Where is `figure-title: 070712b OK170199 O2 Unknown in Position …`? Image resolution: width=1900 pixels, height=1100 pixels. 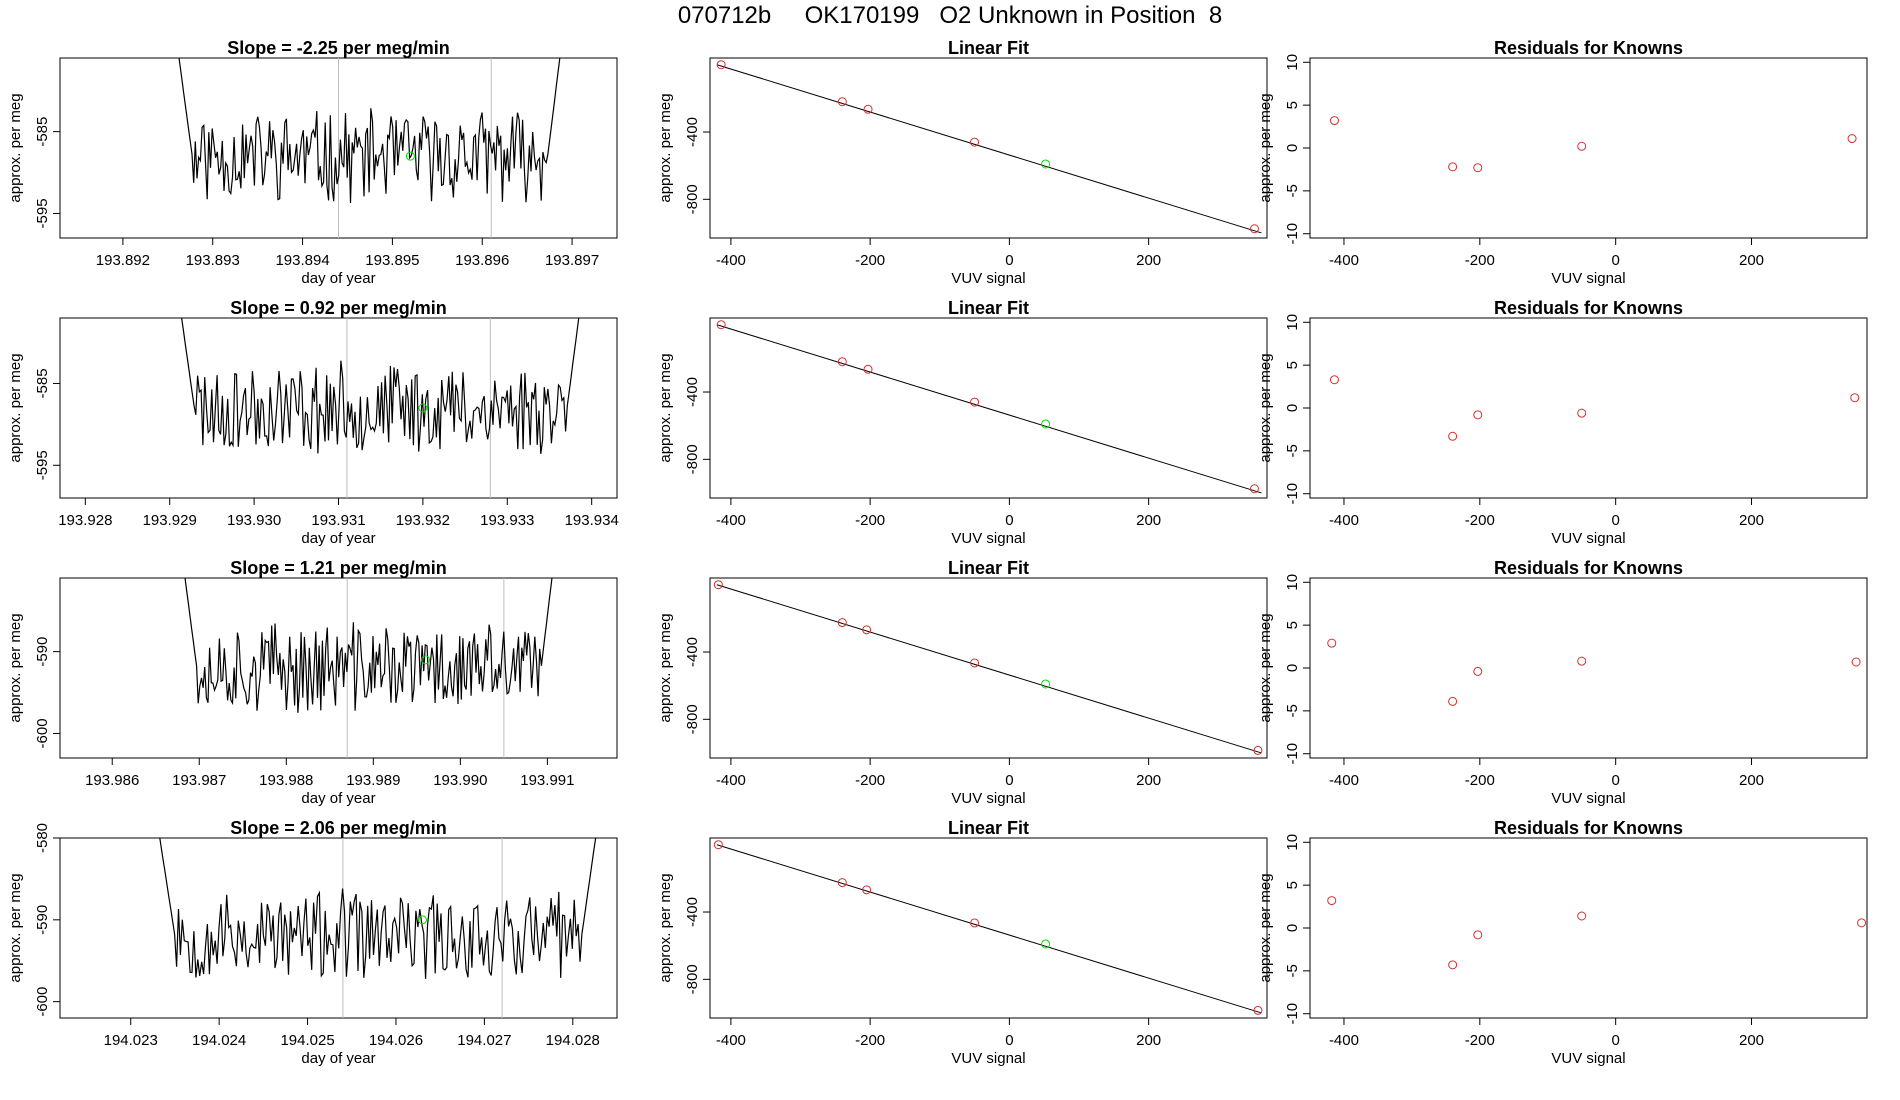
figure-title: 070712b OK170199 O2 Unknown in Position … is located at coordinates (950, 15).